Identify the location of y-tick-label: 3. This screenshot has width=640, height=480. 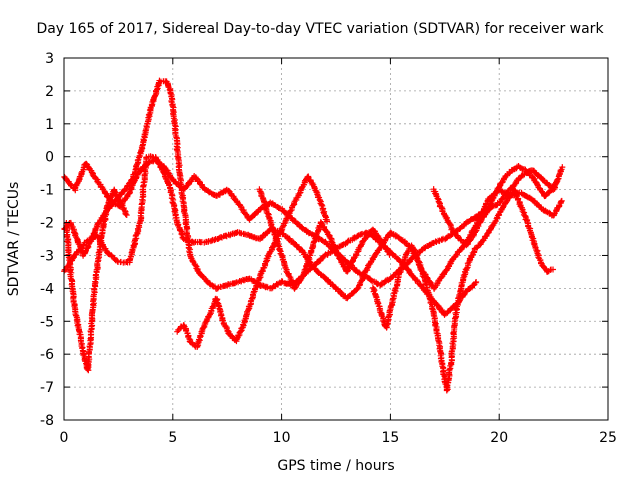
(49, 59).